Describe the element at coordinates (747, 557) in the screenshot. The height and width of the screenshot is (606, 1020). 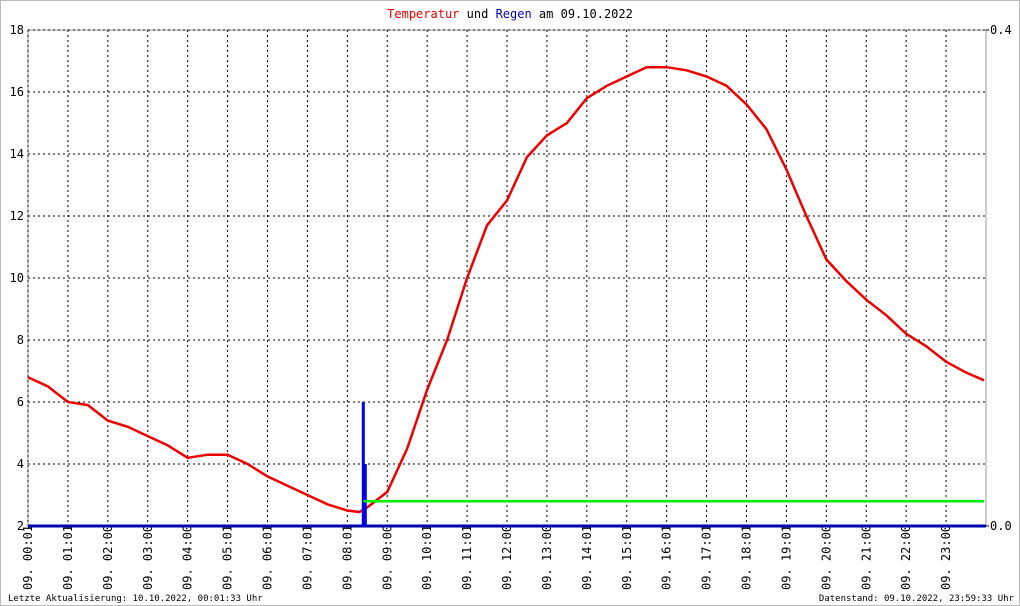
I see `x-tick-label: 09. 18:01` at that location.